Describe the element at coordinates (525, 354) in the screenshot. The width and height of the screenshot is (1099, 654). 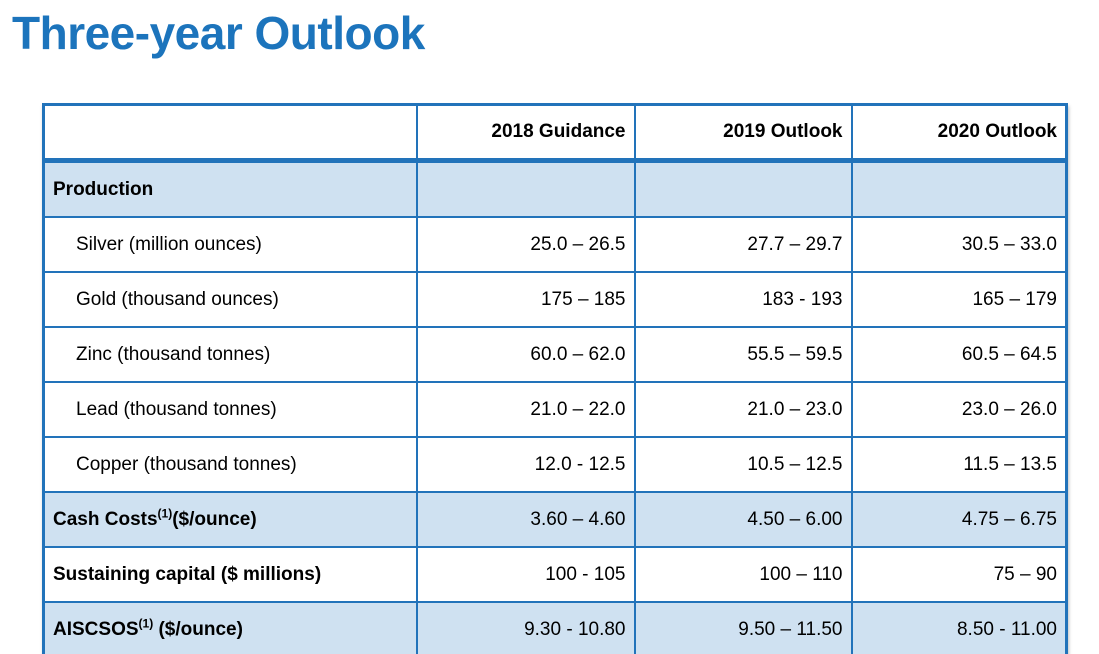
I see `cell-value: 60.0 – 62.0` at that location.